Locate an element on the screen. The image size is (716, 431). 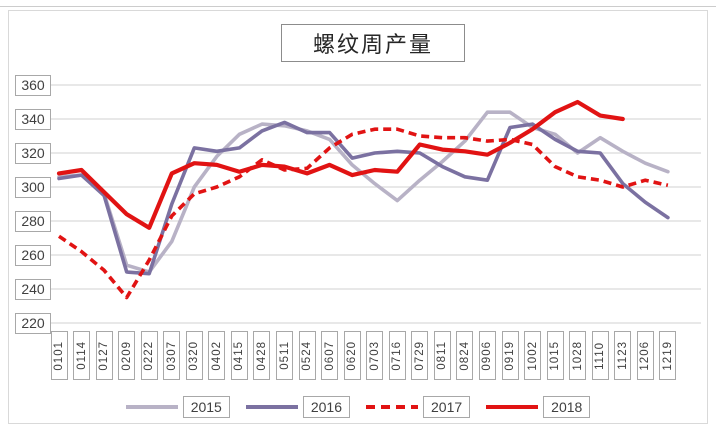
x-tick-label: 1002 is located at coordinates (533, 355).